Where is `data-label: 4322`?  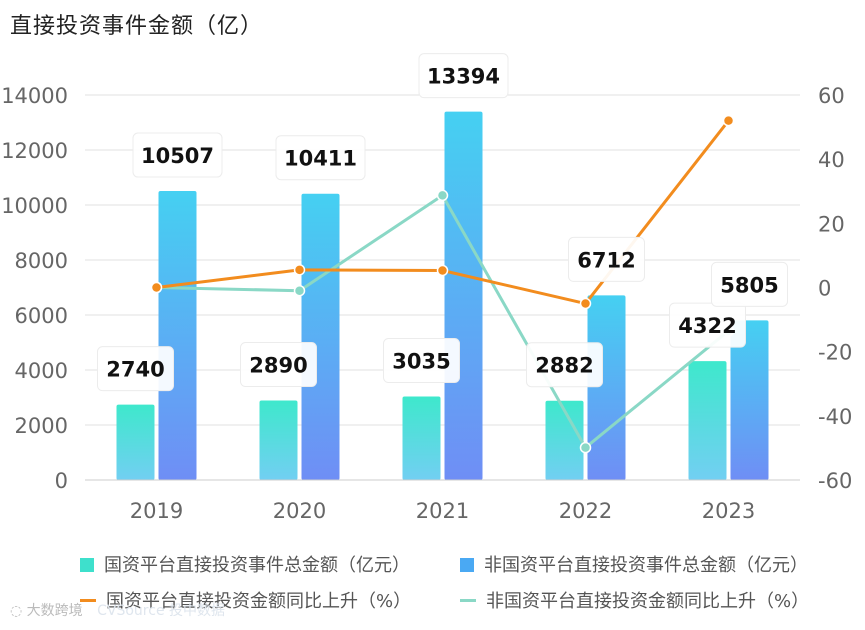
data-label: 4322 is located at coordinates (707, 326).